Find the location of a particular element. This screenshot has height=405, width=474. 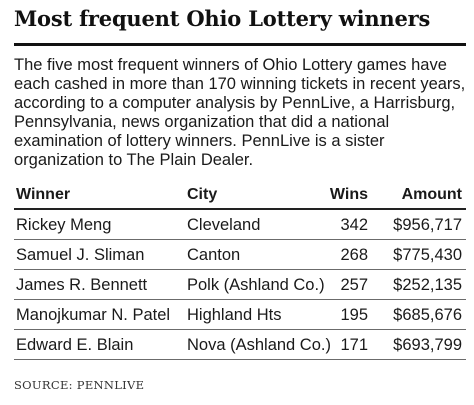

cell-city: Highland Hts is located at coordinates (234, 315).